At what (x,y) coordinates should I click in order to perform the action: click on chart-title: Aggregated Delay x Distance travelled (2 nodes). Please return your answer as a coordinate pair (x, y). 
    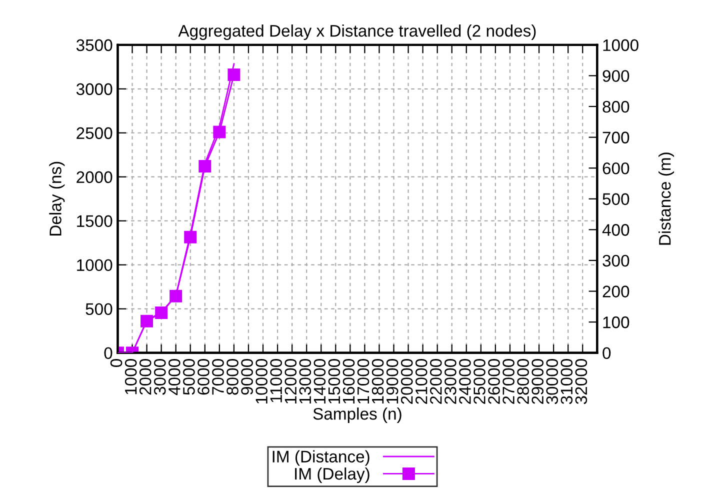
    Looking at the image, I should click on (357, 32).